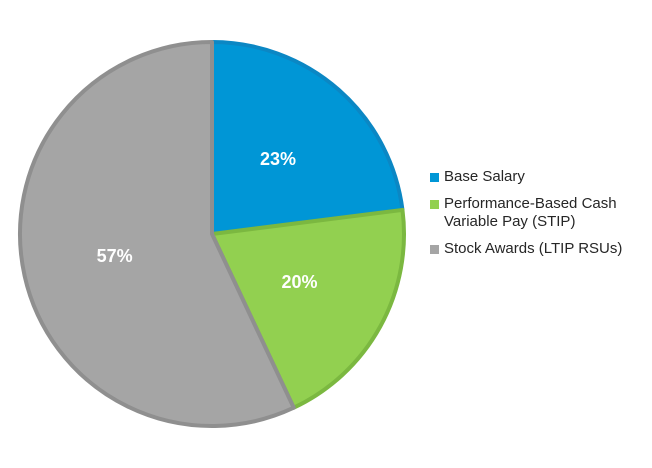  Describe the element at coordinates (307, 138) in the screenshot. I see `pie-slice-base-salary` at that location.